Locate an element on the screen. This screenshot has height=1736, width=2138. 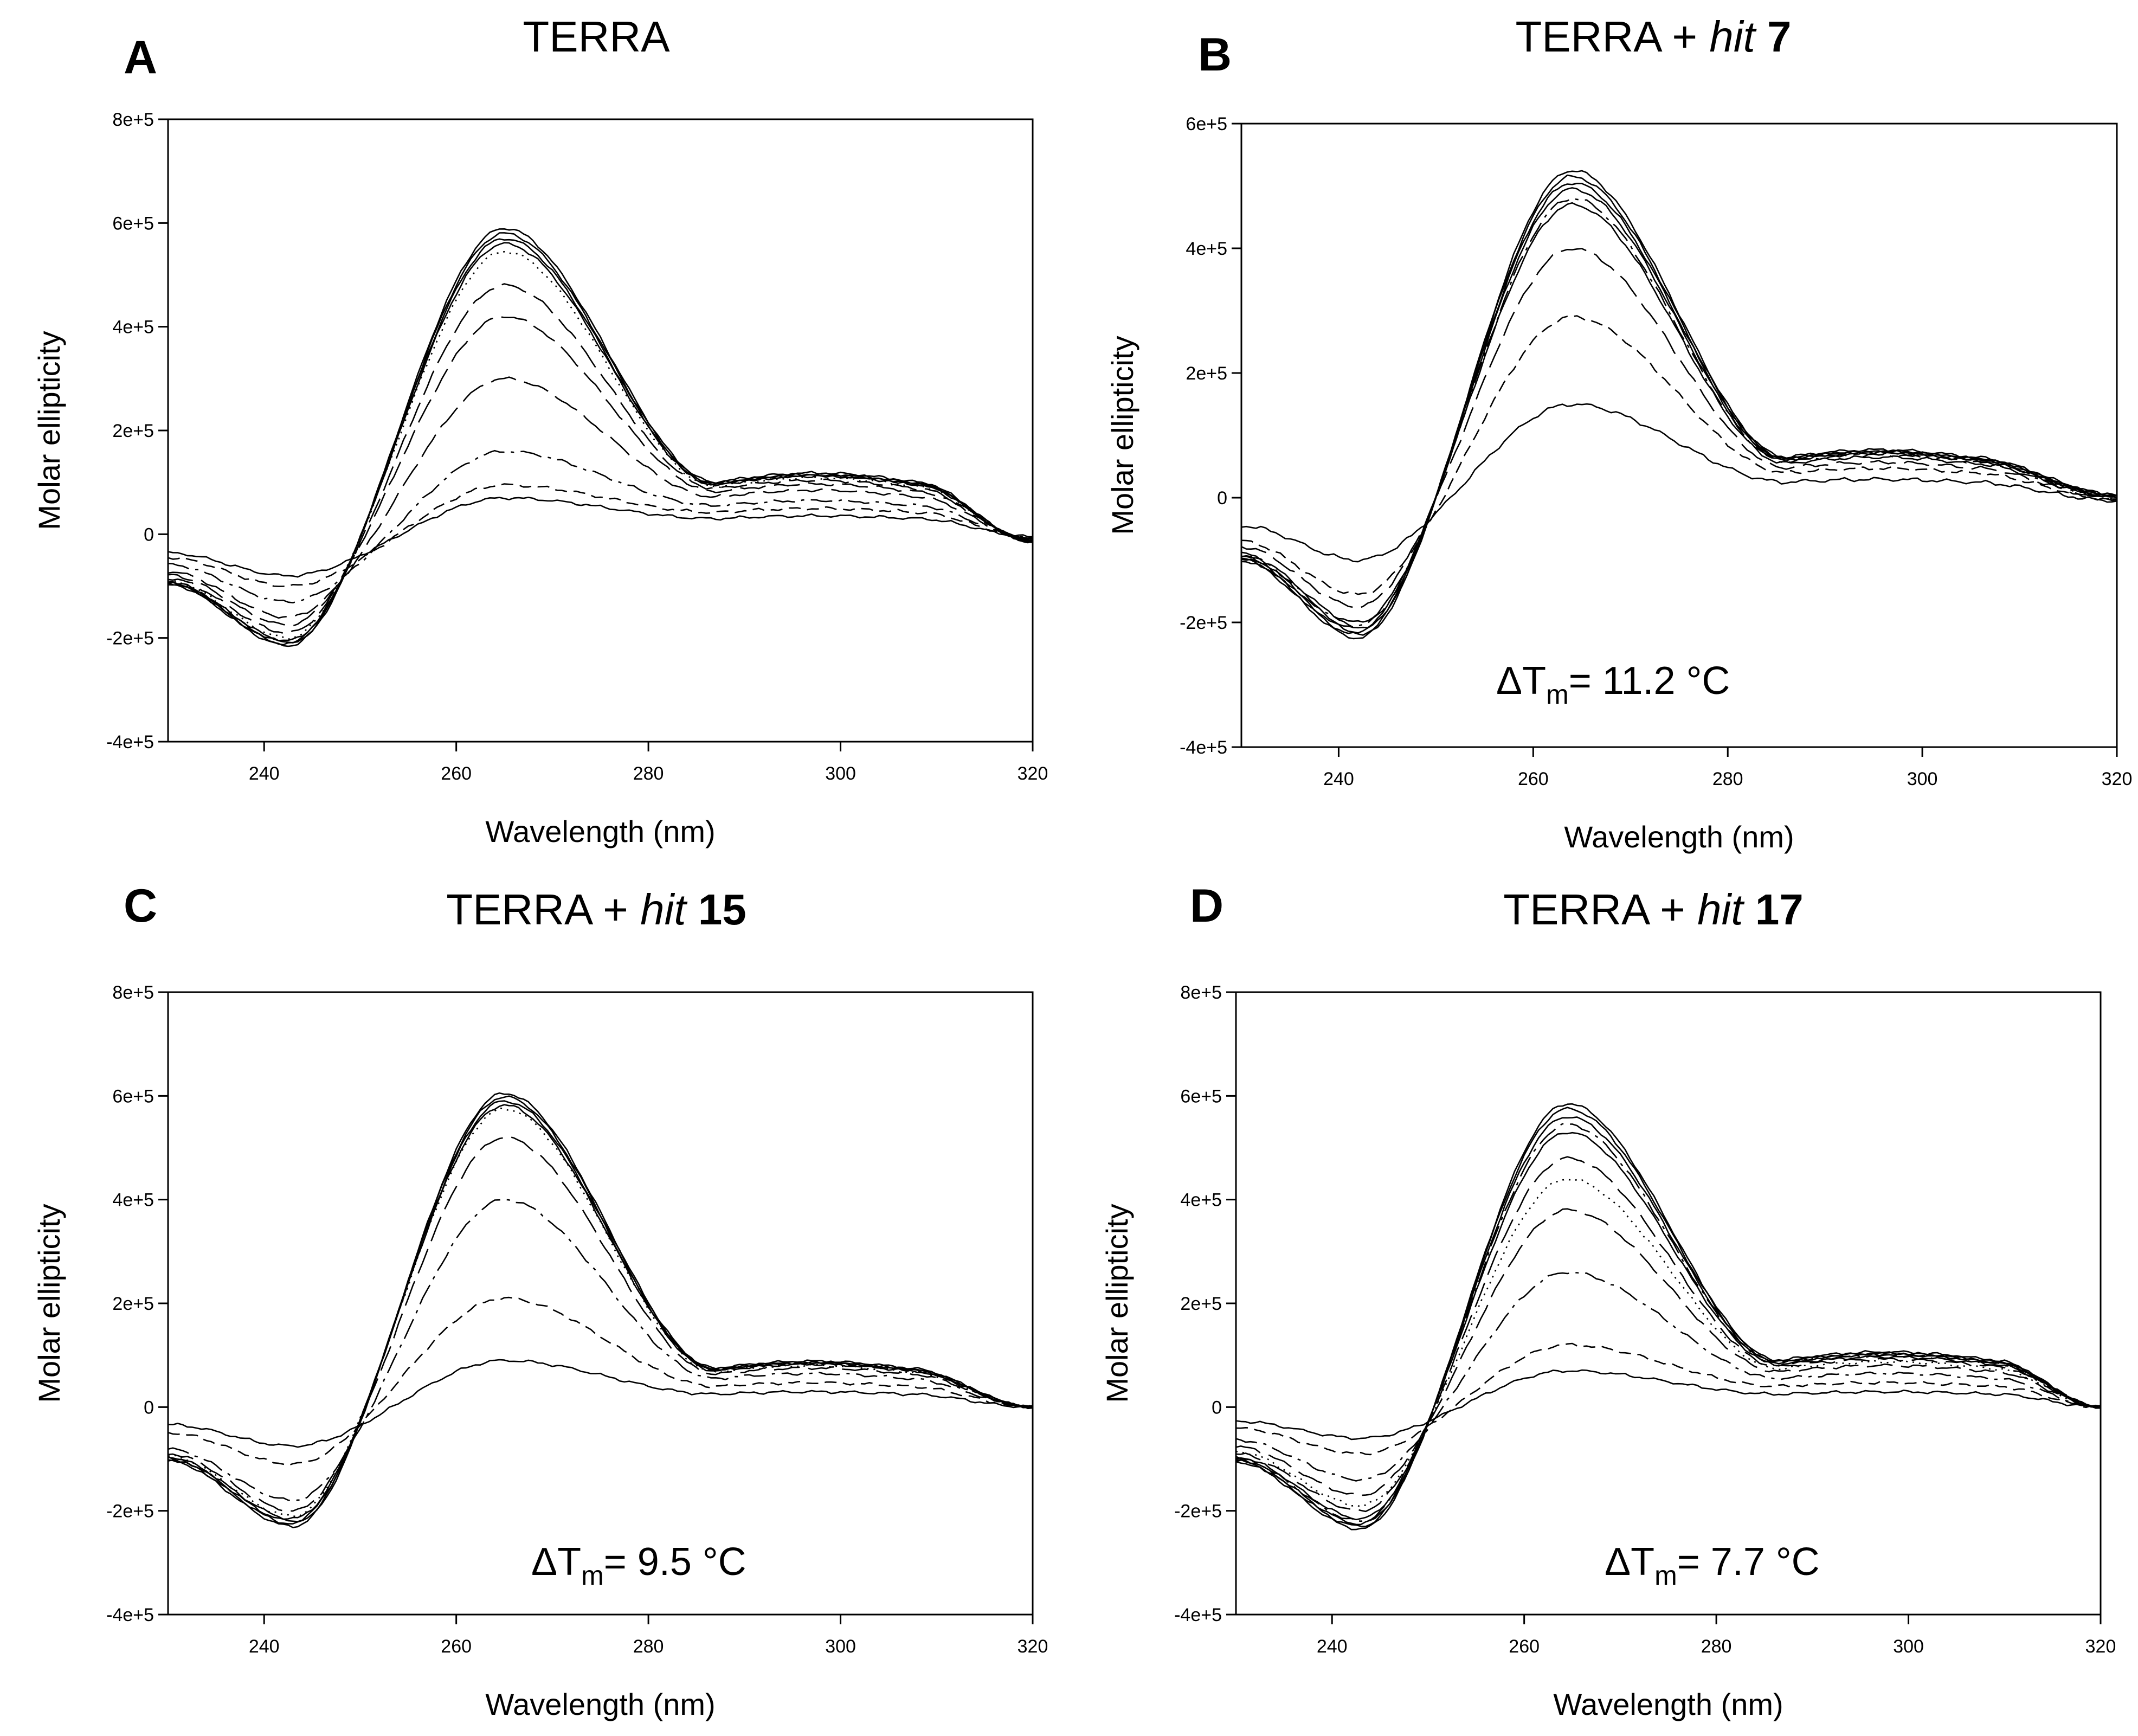
title-bold: 15 is located at coordinates (722, 909).